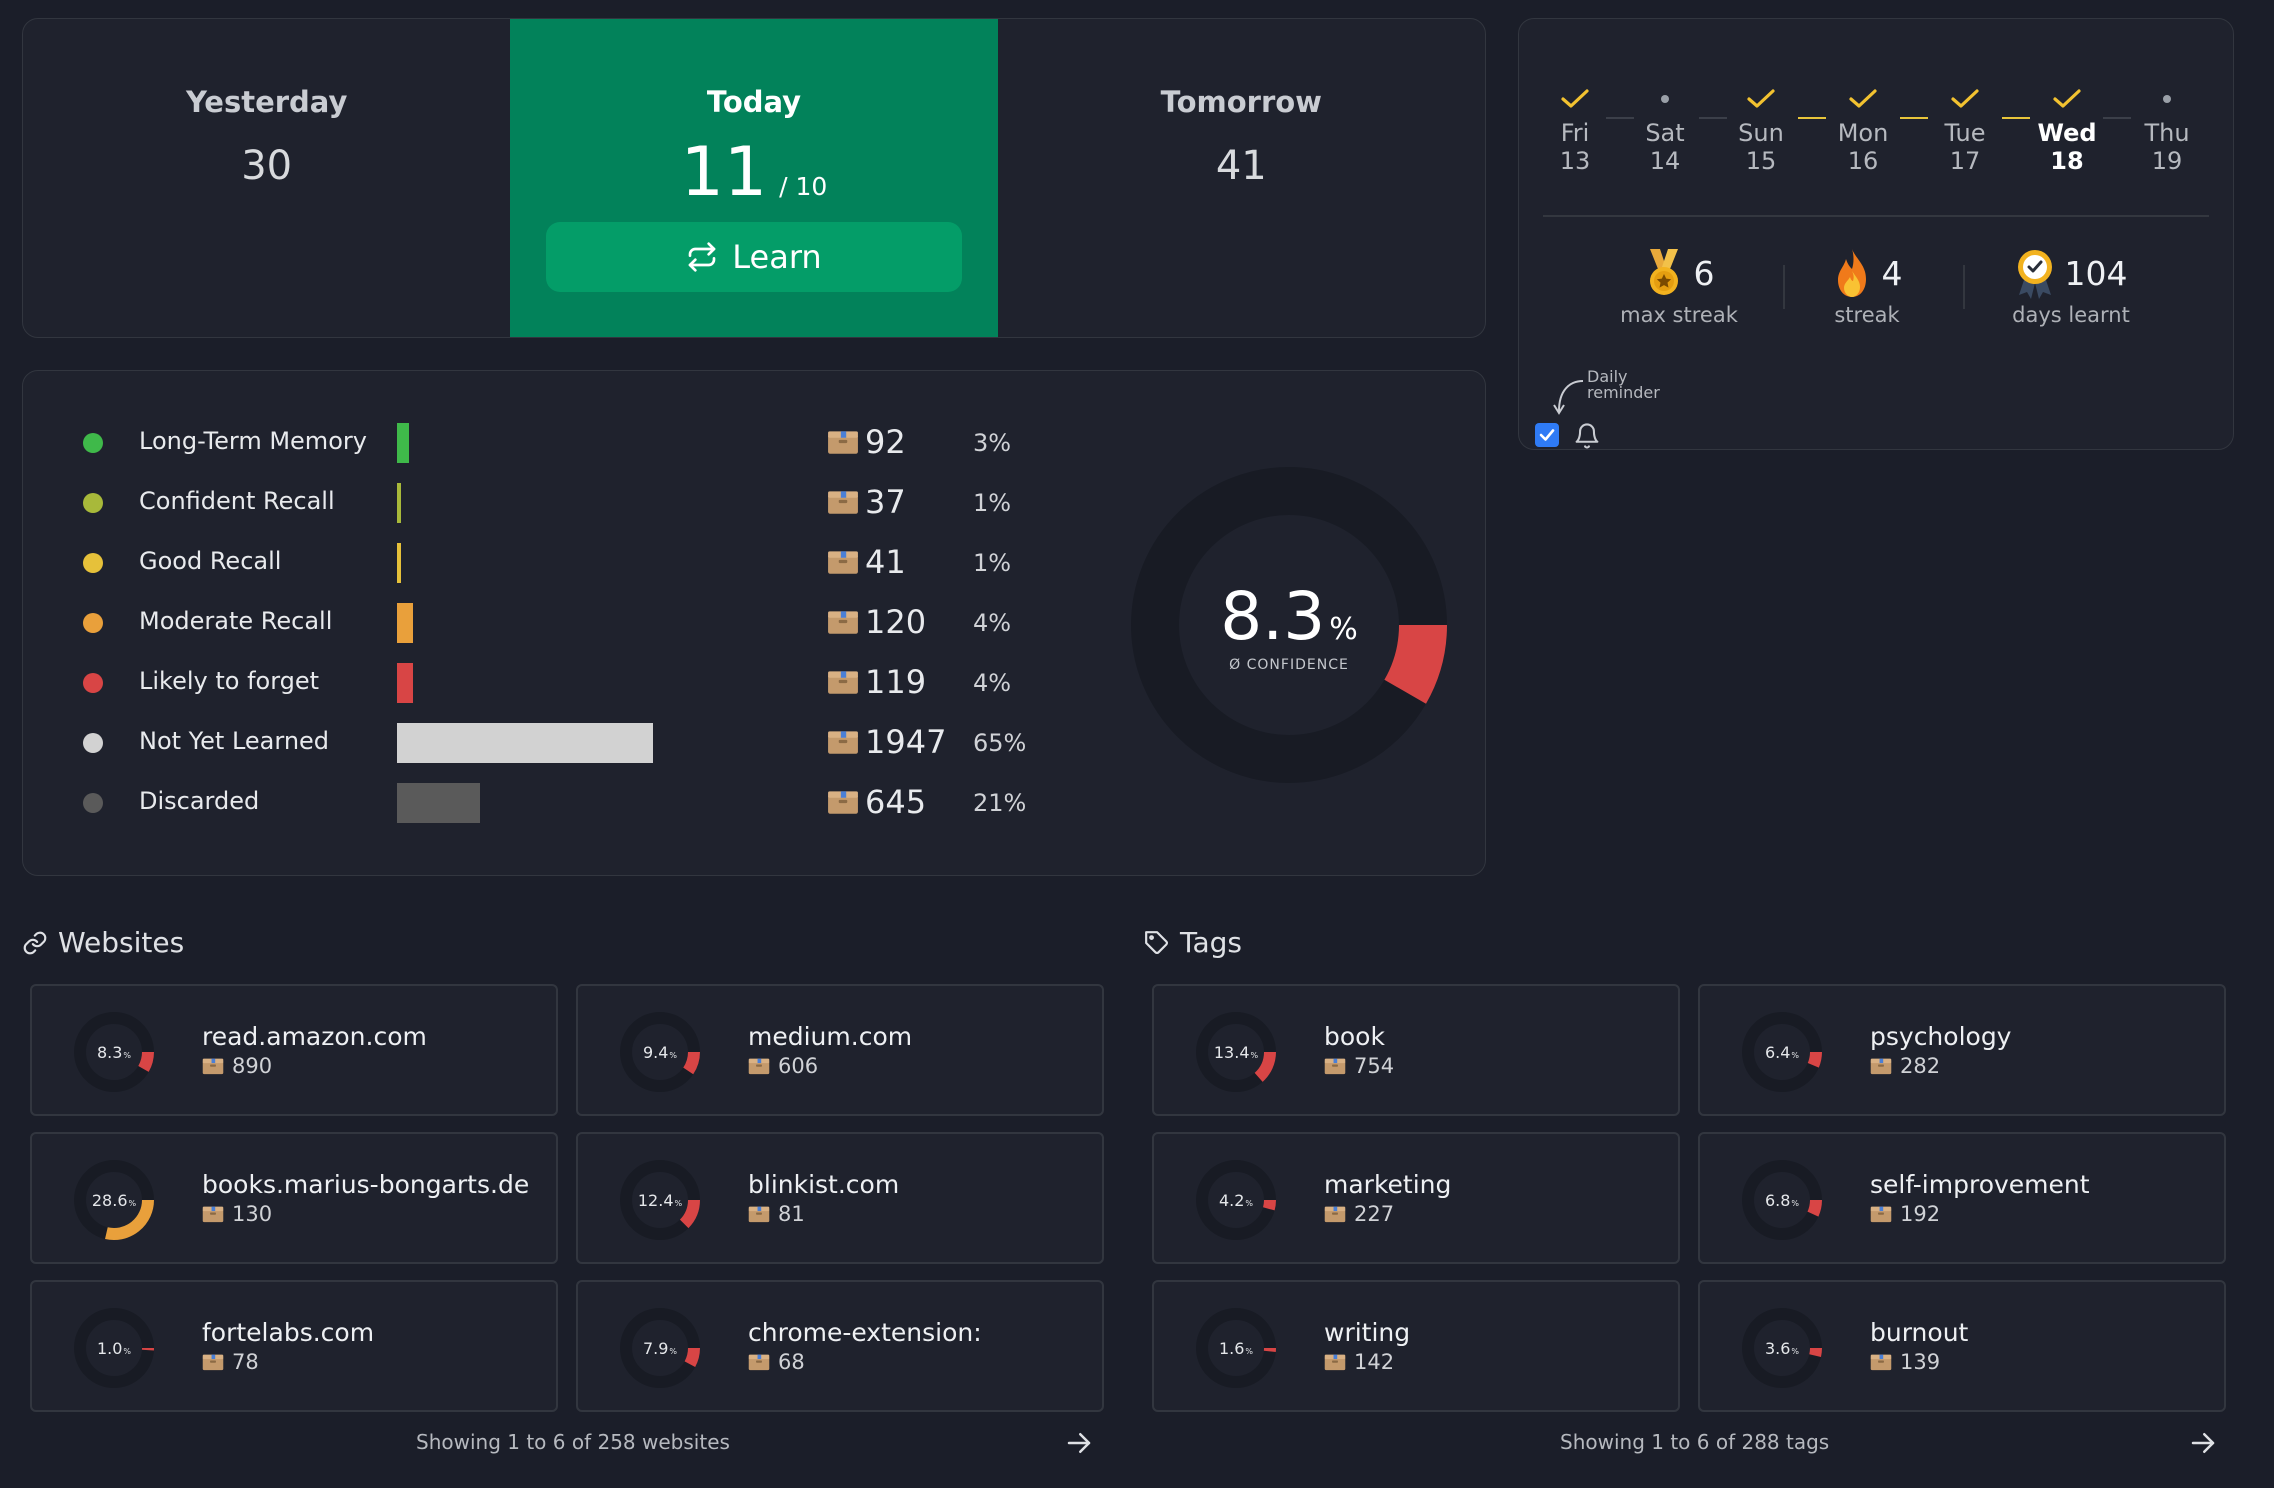 This screenshot has width=2274, height=1488. What do you see at coordinates (573, 803) in the screenshot?
I see `memory-row: Discarded 645 21%` at bounding box center [573, 803].